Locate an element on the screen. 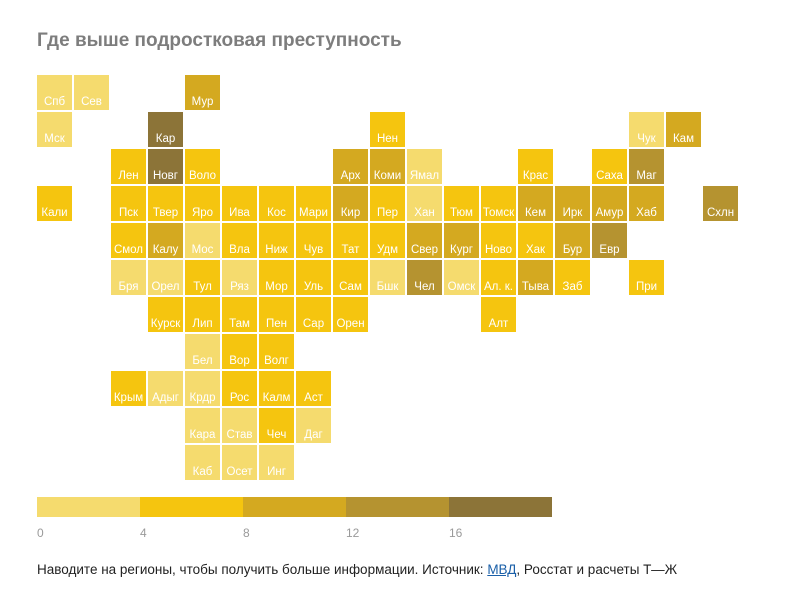 This screenshot has width=800, height=600. region-tile: Инг is located at coordinates (276, 462).